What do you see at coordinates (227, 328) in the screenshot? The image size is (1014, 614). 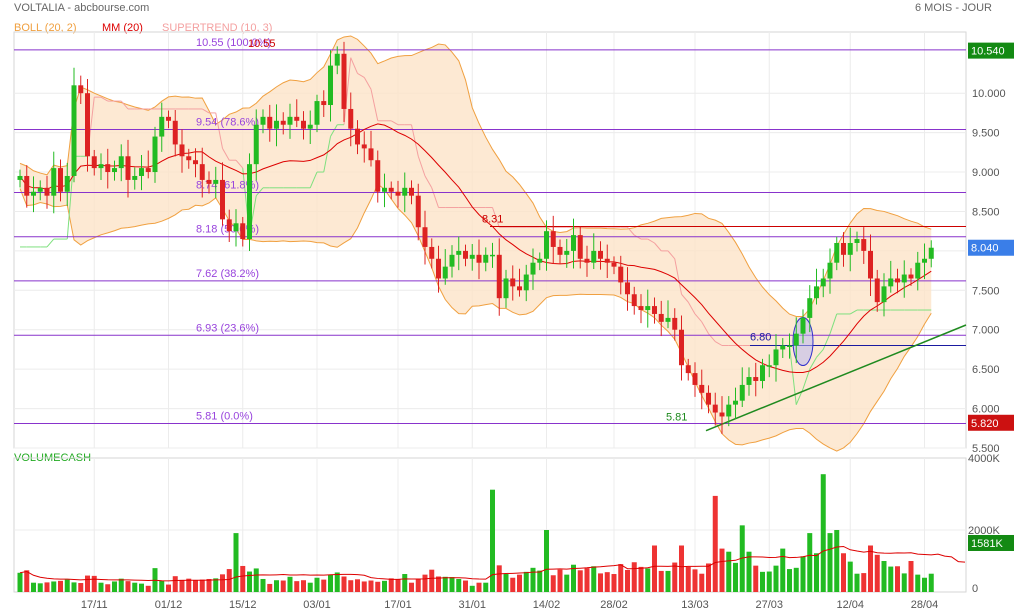 I see `fibonacci-label: 6.93 (23.6%)` at bounding box center [227, 328].